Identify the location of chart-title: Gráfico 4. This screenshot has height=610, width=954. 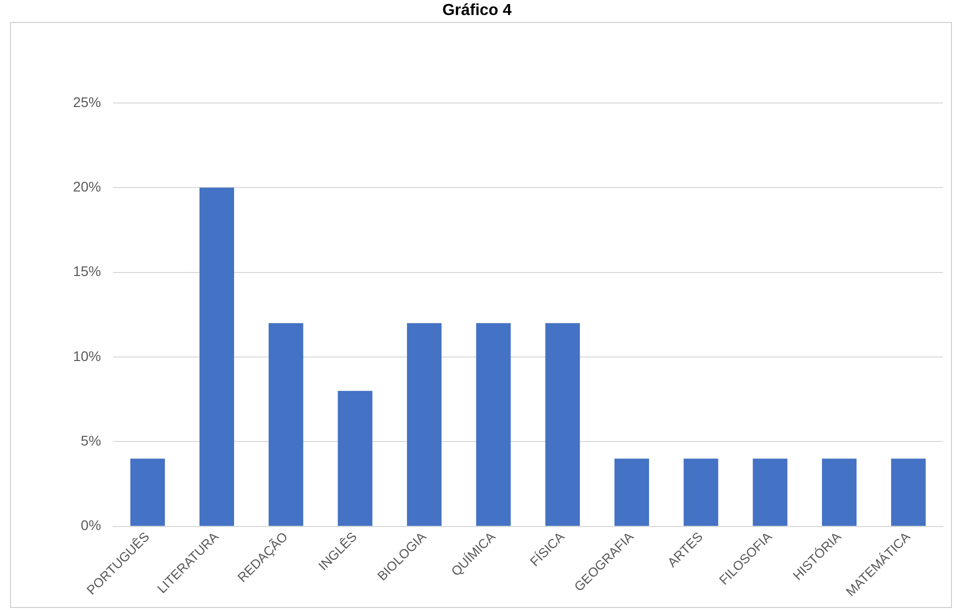
(477, 11).